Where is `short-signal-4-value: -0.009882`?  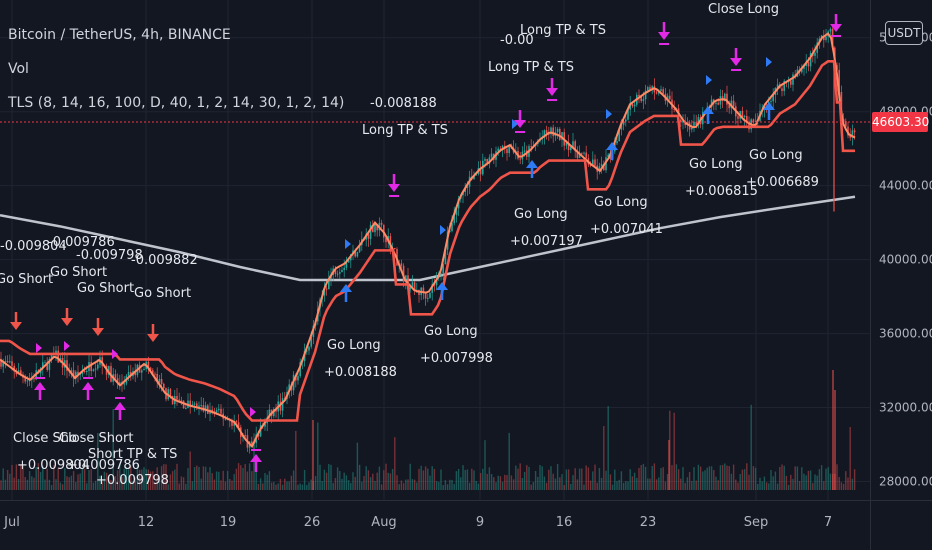
short-signal-4-value: -0.009882 is located at coordinates (164, 260).